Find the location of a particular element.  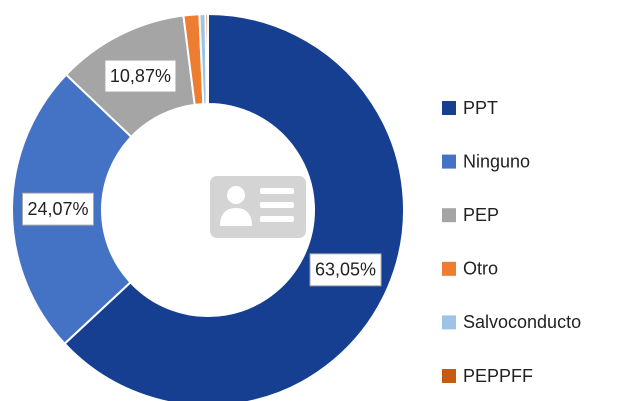

data-label: 24,07% is located at coordinates (58, 209).